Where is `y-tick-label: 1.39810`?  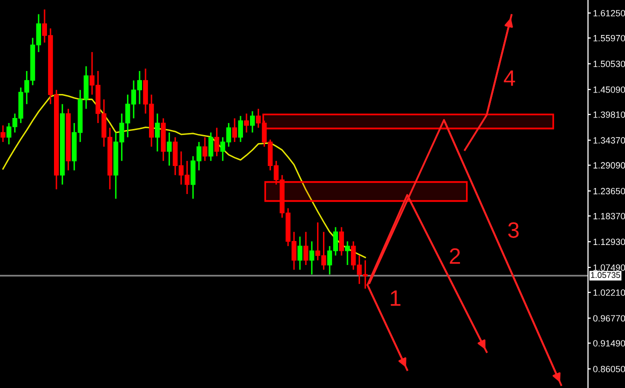
y-tick-label: 1.39810 is located at coordinates (609, 114).